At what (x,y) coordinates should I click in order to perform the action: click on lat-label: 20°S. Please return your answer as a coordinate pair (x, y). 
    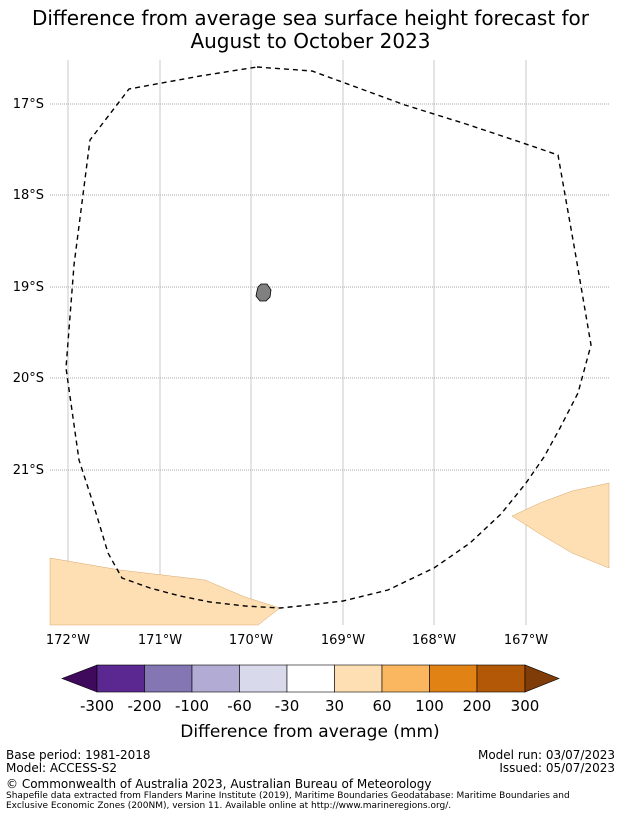
    Looking at the image, I should click on (28, 378).